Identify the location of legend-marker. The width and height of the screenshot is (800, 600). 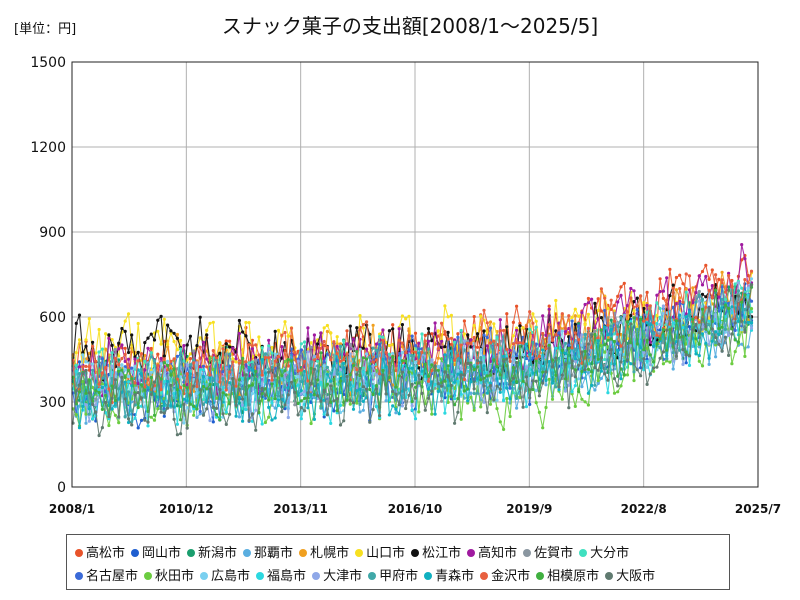
(260, 575).